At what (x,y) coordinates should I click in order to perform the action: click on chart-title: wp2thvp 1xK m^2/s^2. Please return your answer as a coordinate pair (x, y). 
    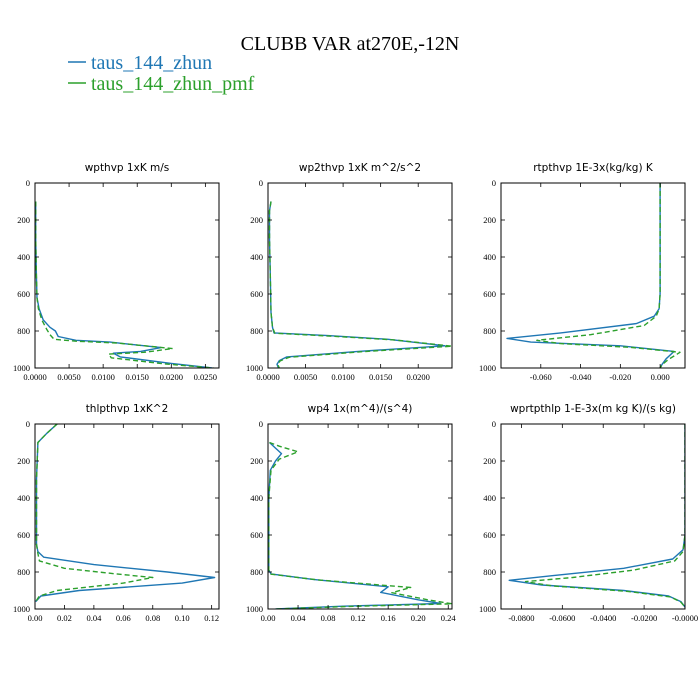
    Looking at the image, I should click on (360, 168).